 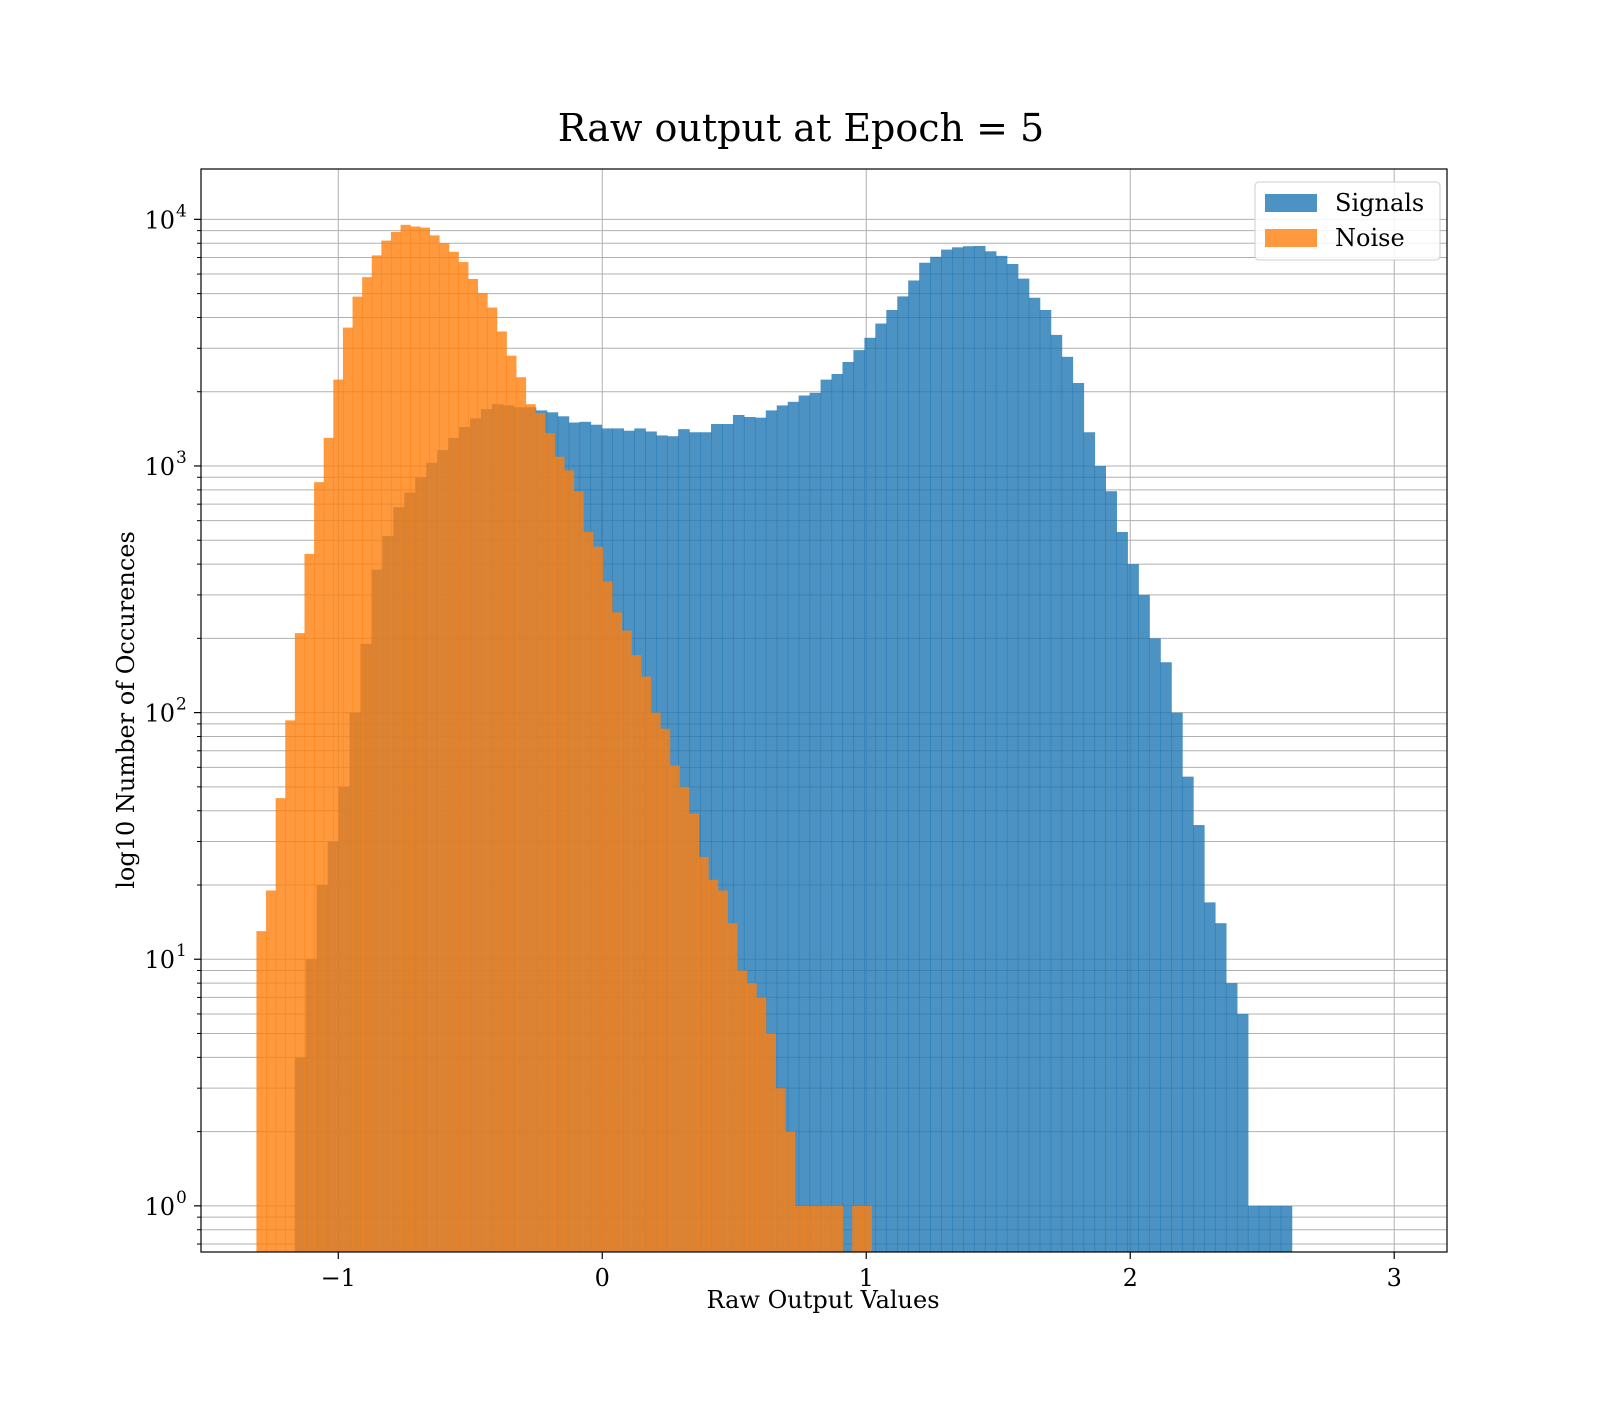 I want to click on x-tick-label: −1, so click(x=338, y=1278).